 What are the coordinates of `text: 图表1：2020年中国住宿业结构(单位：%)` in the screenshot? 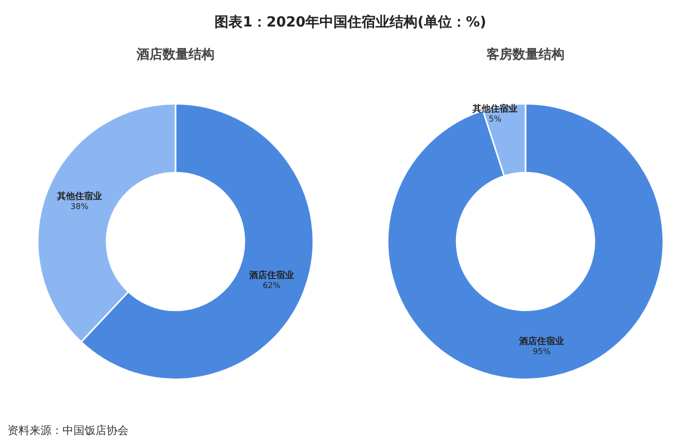 It's located at (350, 22).